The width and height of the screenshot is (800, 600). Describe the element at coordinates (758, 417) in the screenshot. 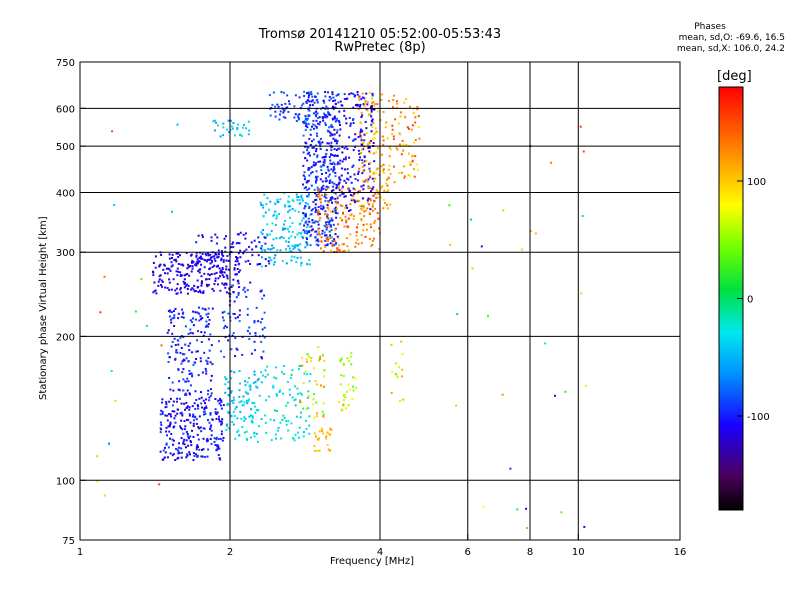

I see `colorbar-tick-label: -100` at that location.